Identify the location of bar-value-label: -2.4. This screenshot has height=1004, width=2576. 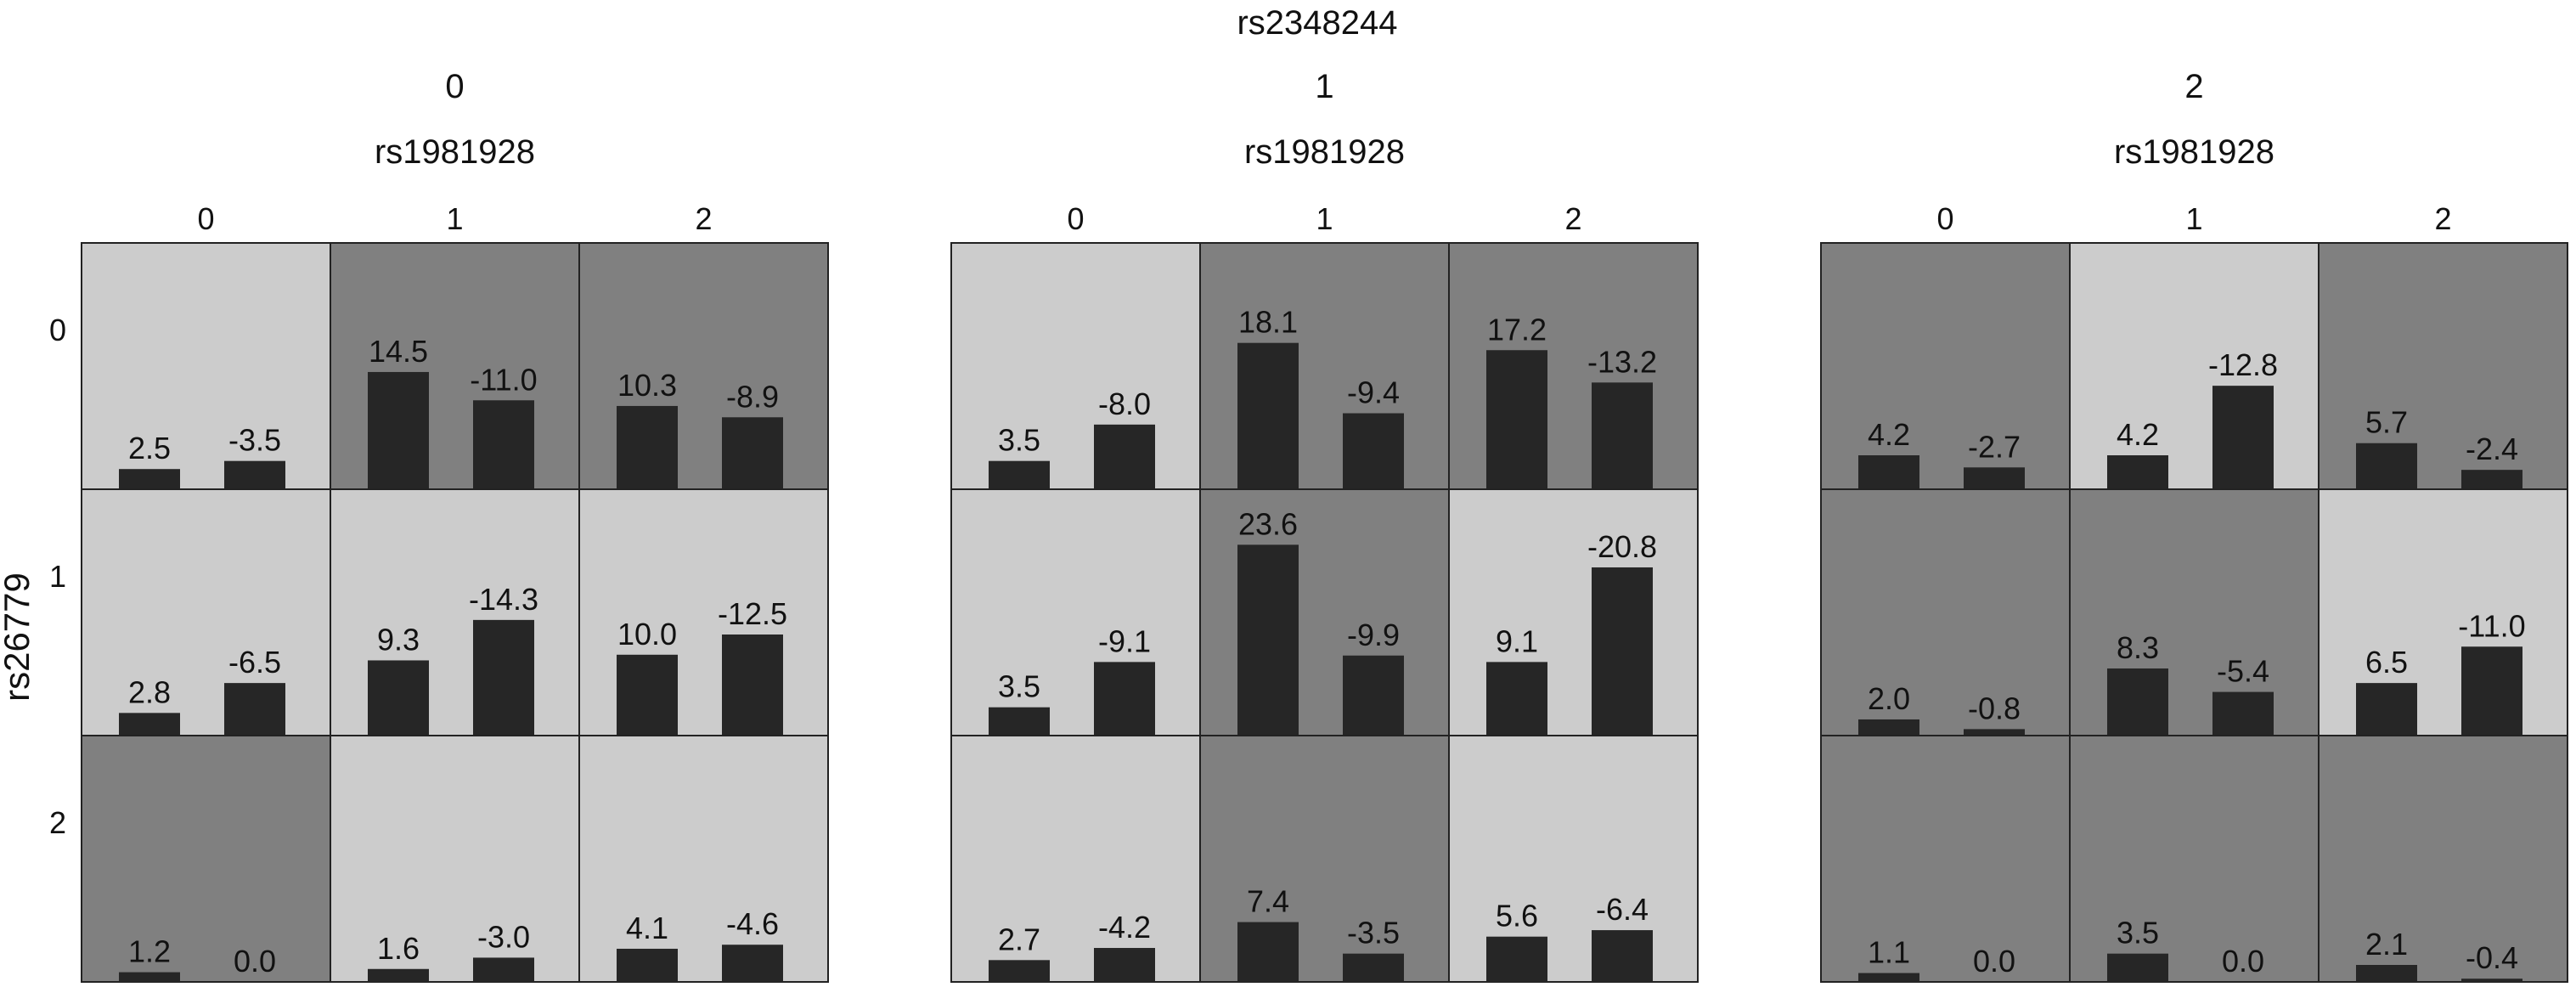
(2492, 448).